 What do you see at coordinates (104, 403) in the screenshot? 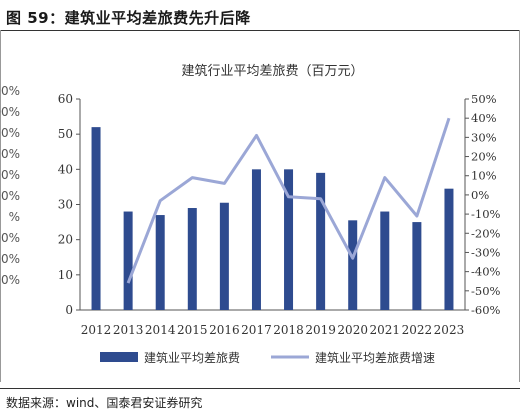
I see `data-source: 数据来源：wind、国泰君安证券研究` at bounding box center [104, 403].